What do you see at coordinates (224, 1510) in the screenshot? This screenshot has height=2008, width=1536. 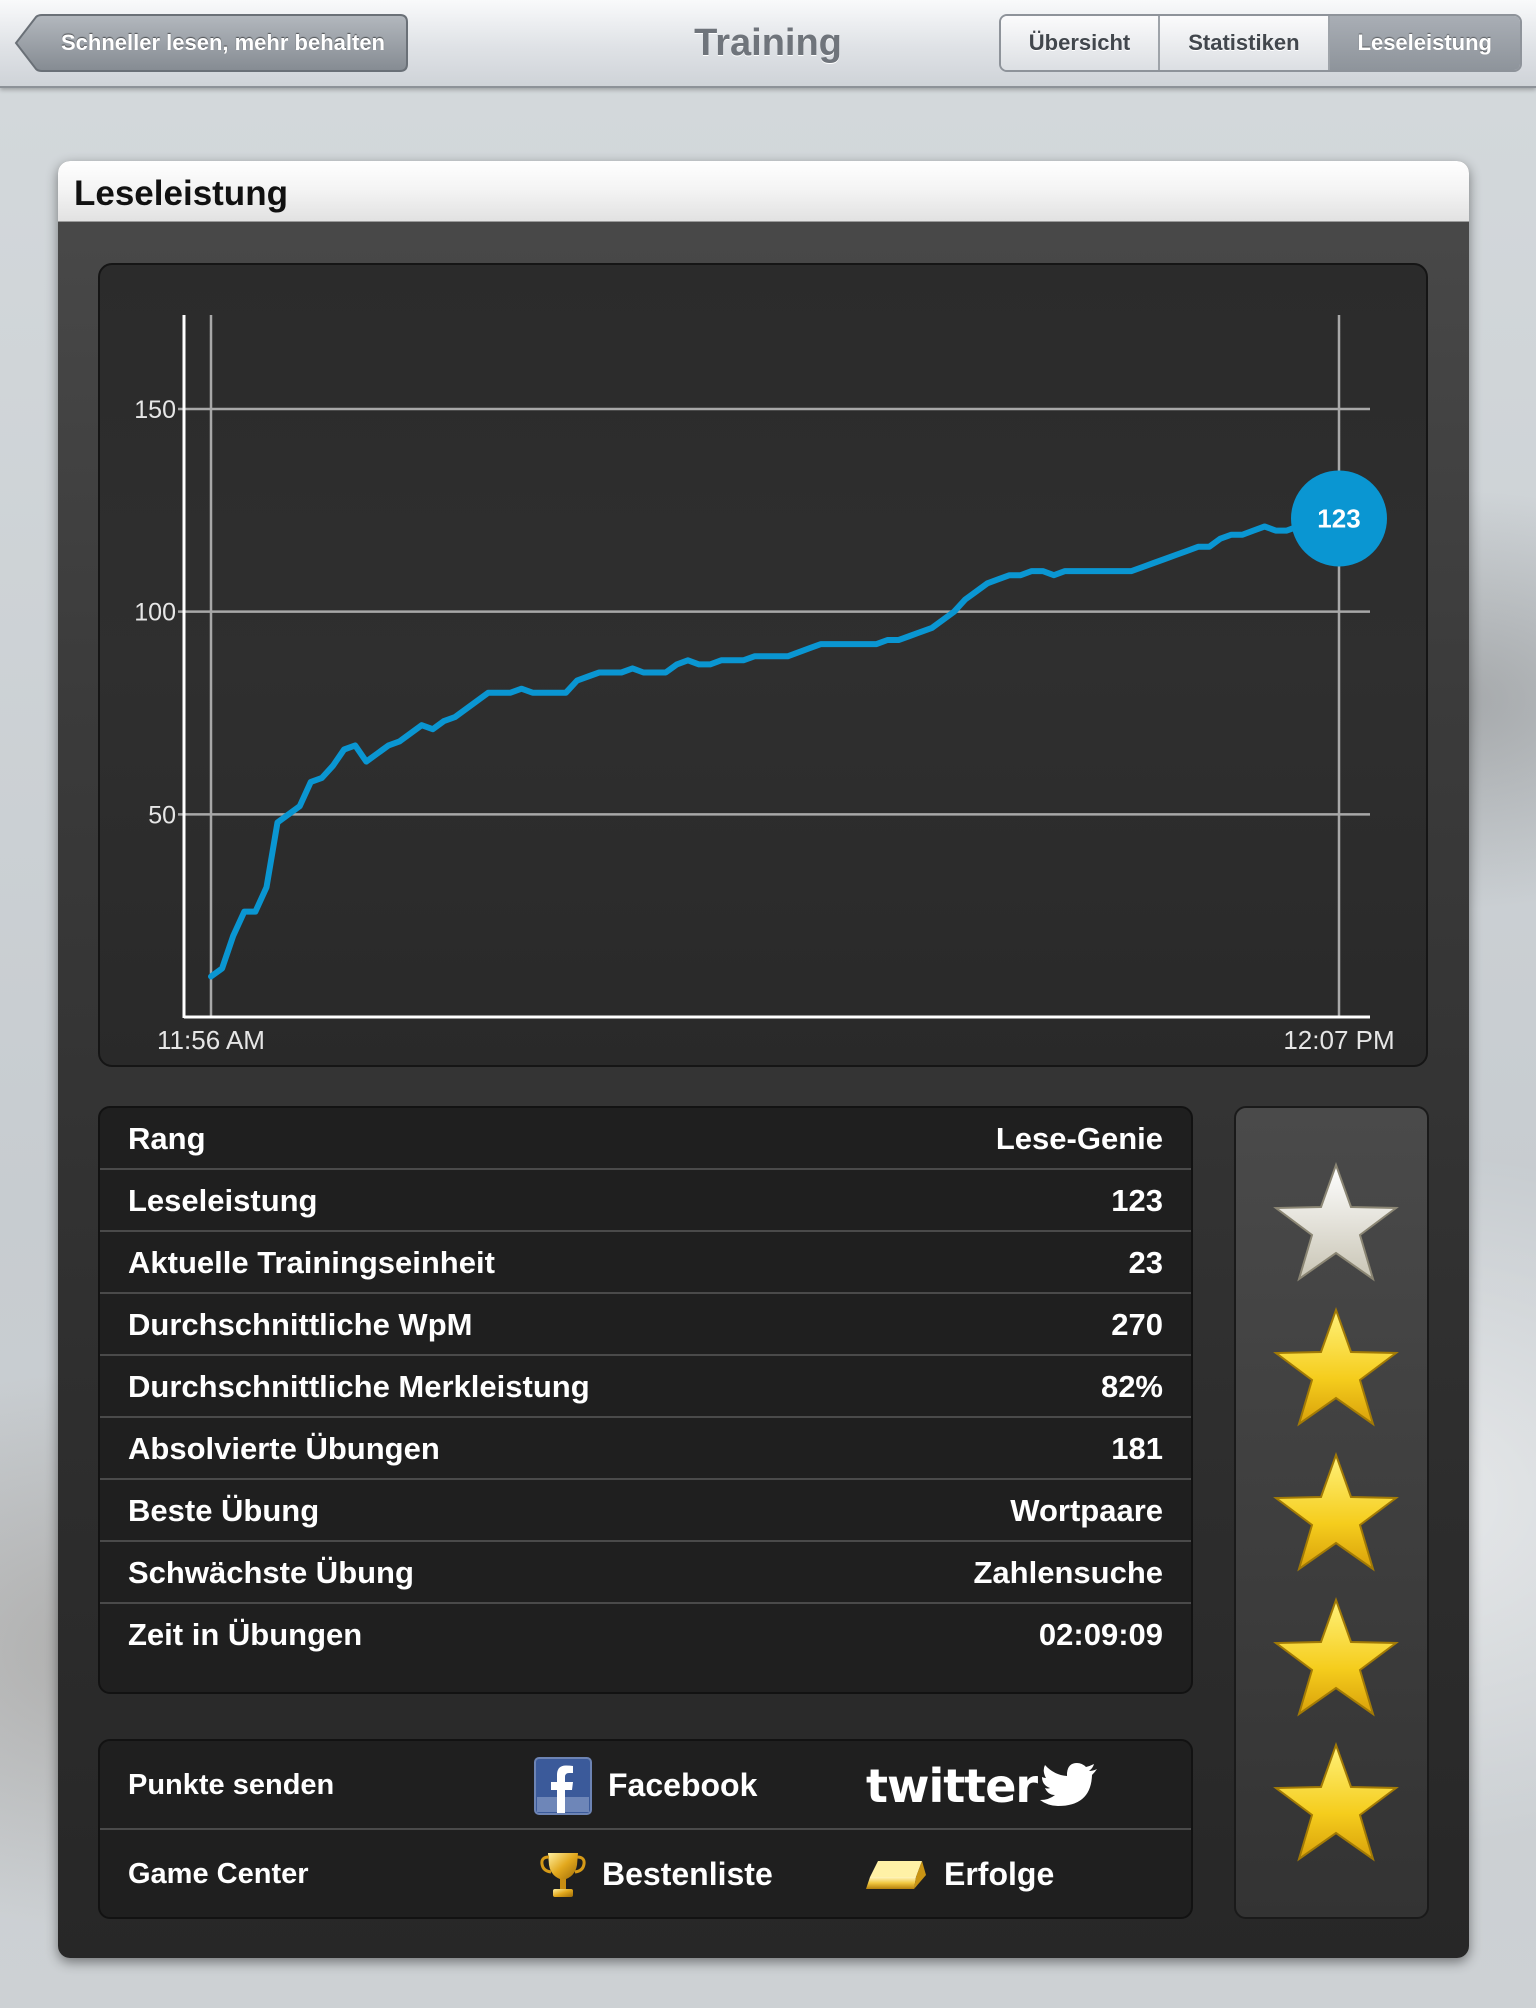 I see `stat-label: Beste Übung` at bounding box center [224, 1510].